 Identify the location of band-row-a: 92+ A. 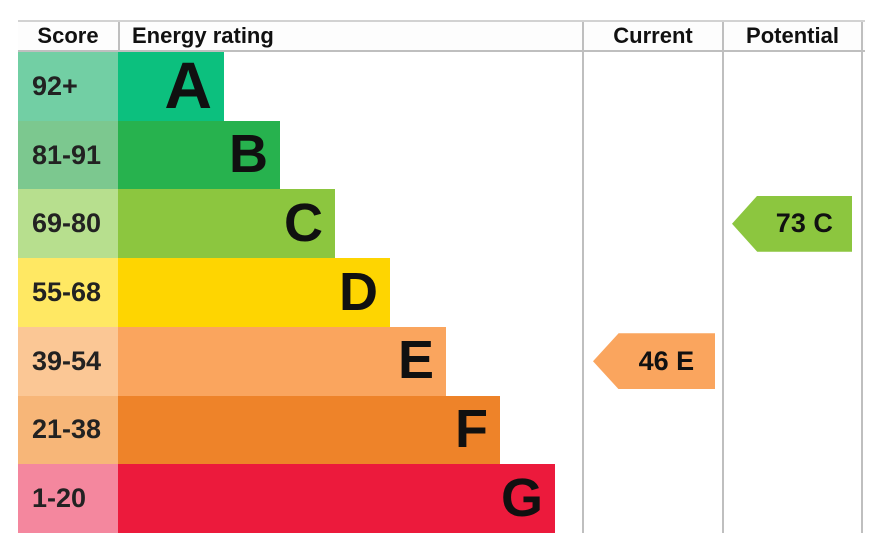
(441, 86).